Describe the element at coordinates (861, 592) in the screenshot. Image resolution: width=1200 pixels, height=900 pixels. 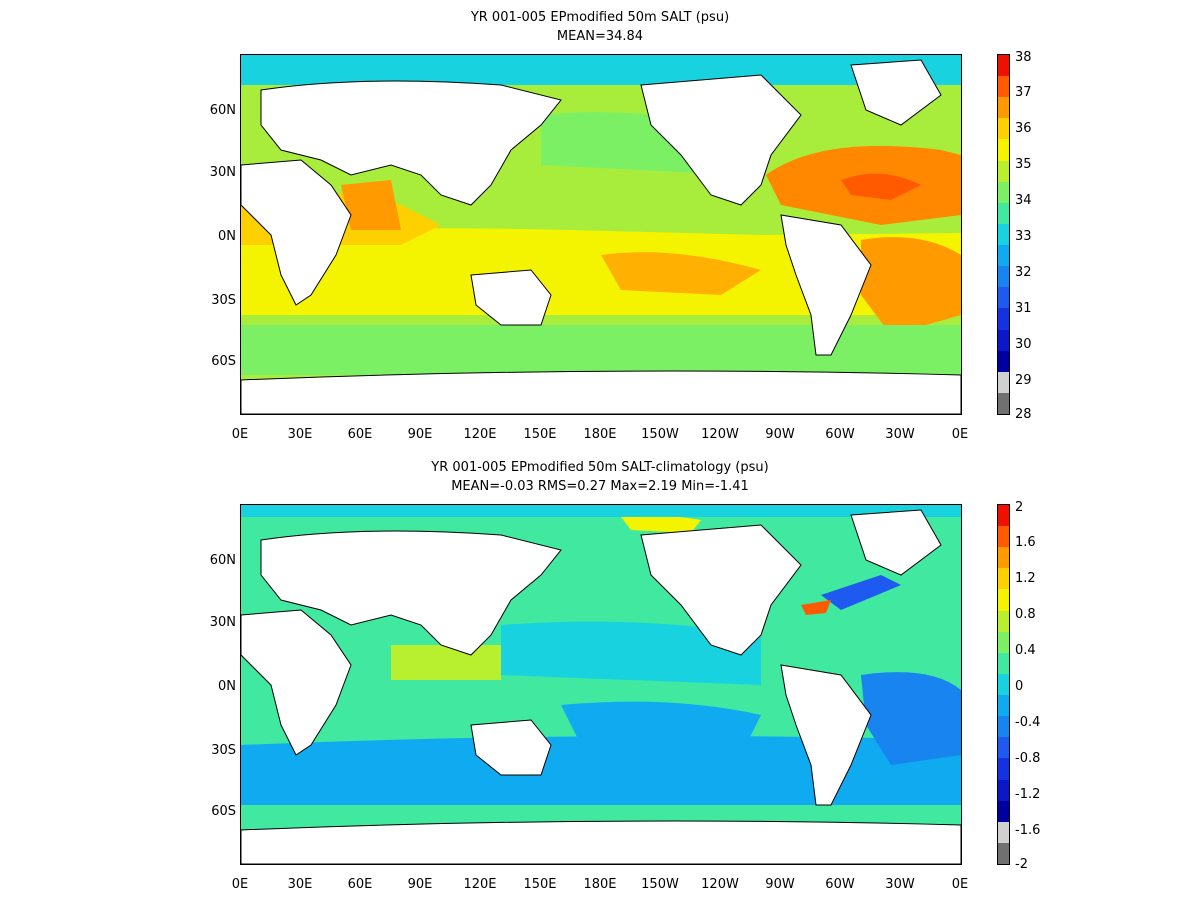
I see `gulf-stream-negative` at that location.